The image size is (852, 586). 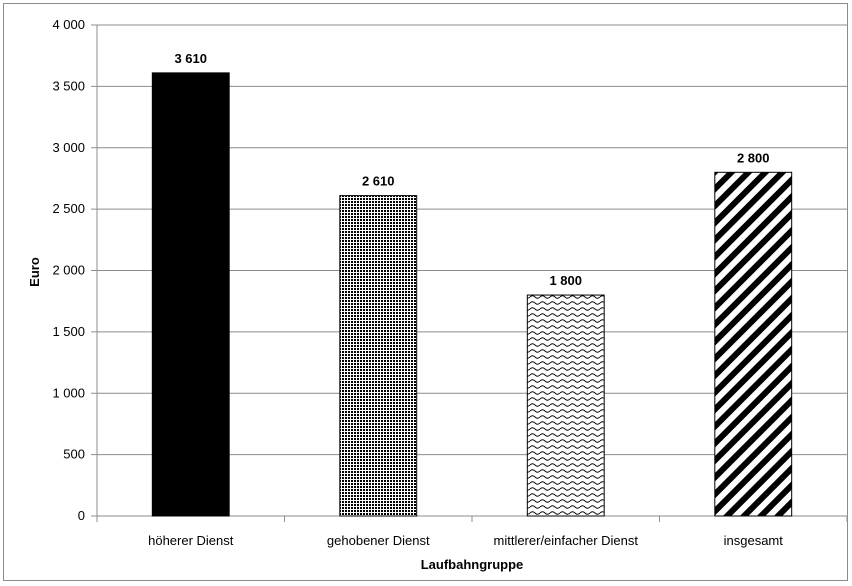 I want to click on y-tick-label: 2 000, so click(x=68, y=270).